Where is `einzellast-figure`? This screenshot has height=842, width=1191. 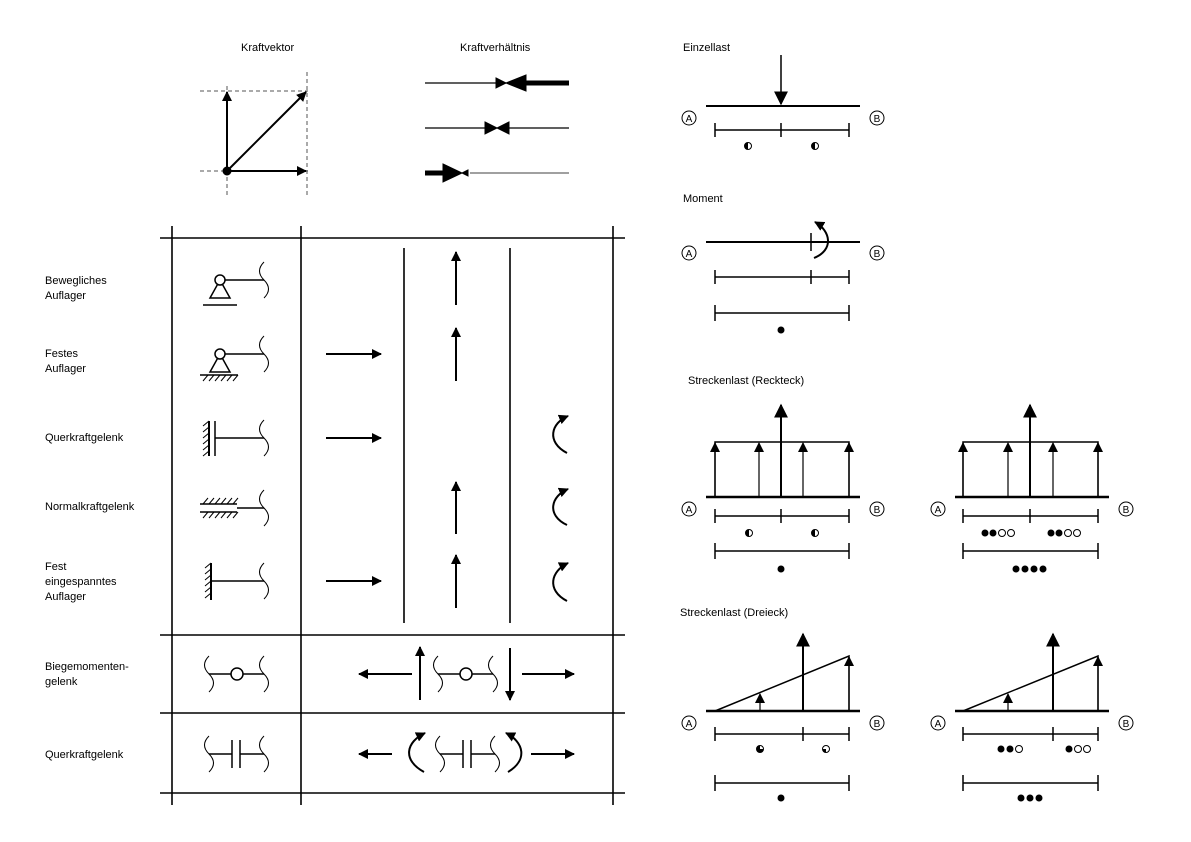
einzellast-figure is located at coordinates (783, 102).